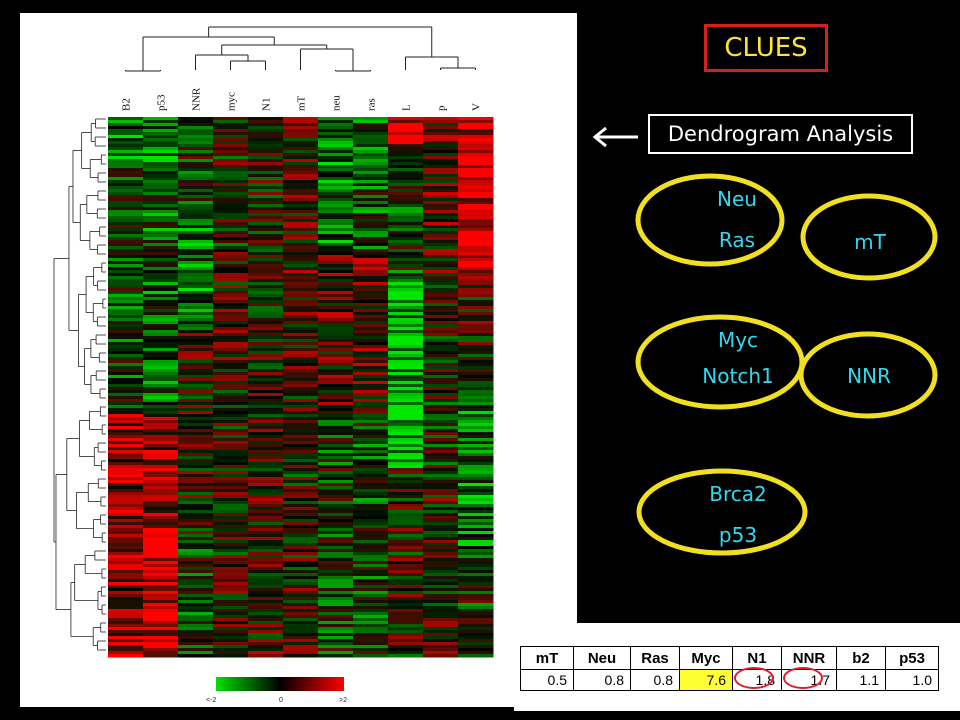  I want to click on column-label: p, so click(442, 108).